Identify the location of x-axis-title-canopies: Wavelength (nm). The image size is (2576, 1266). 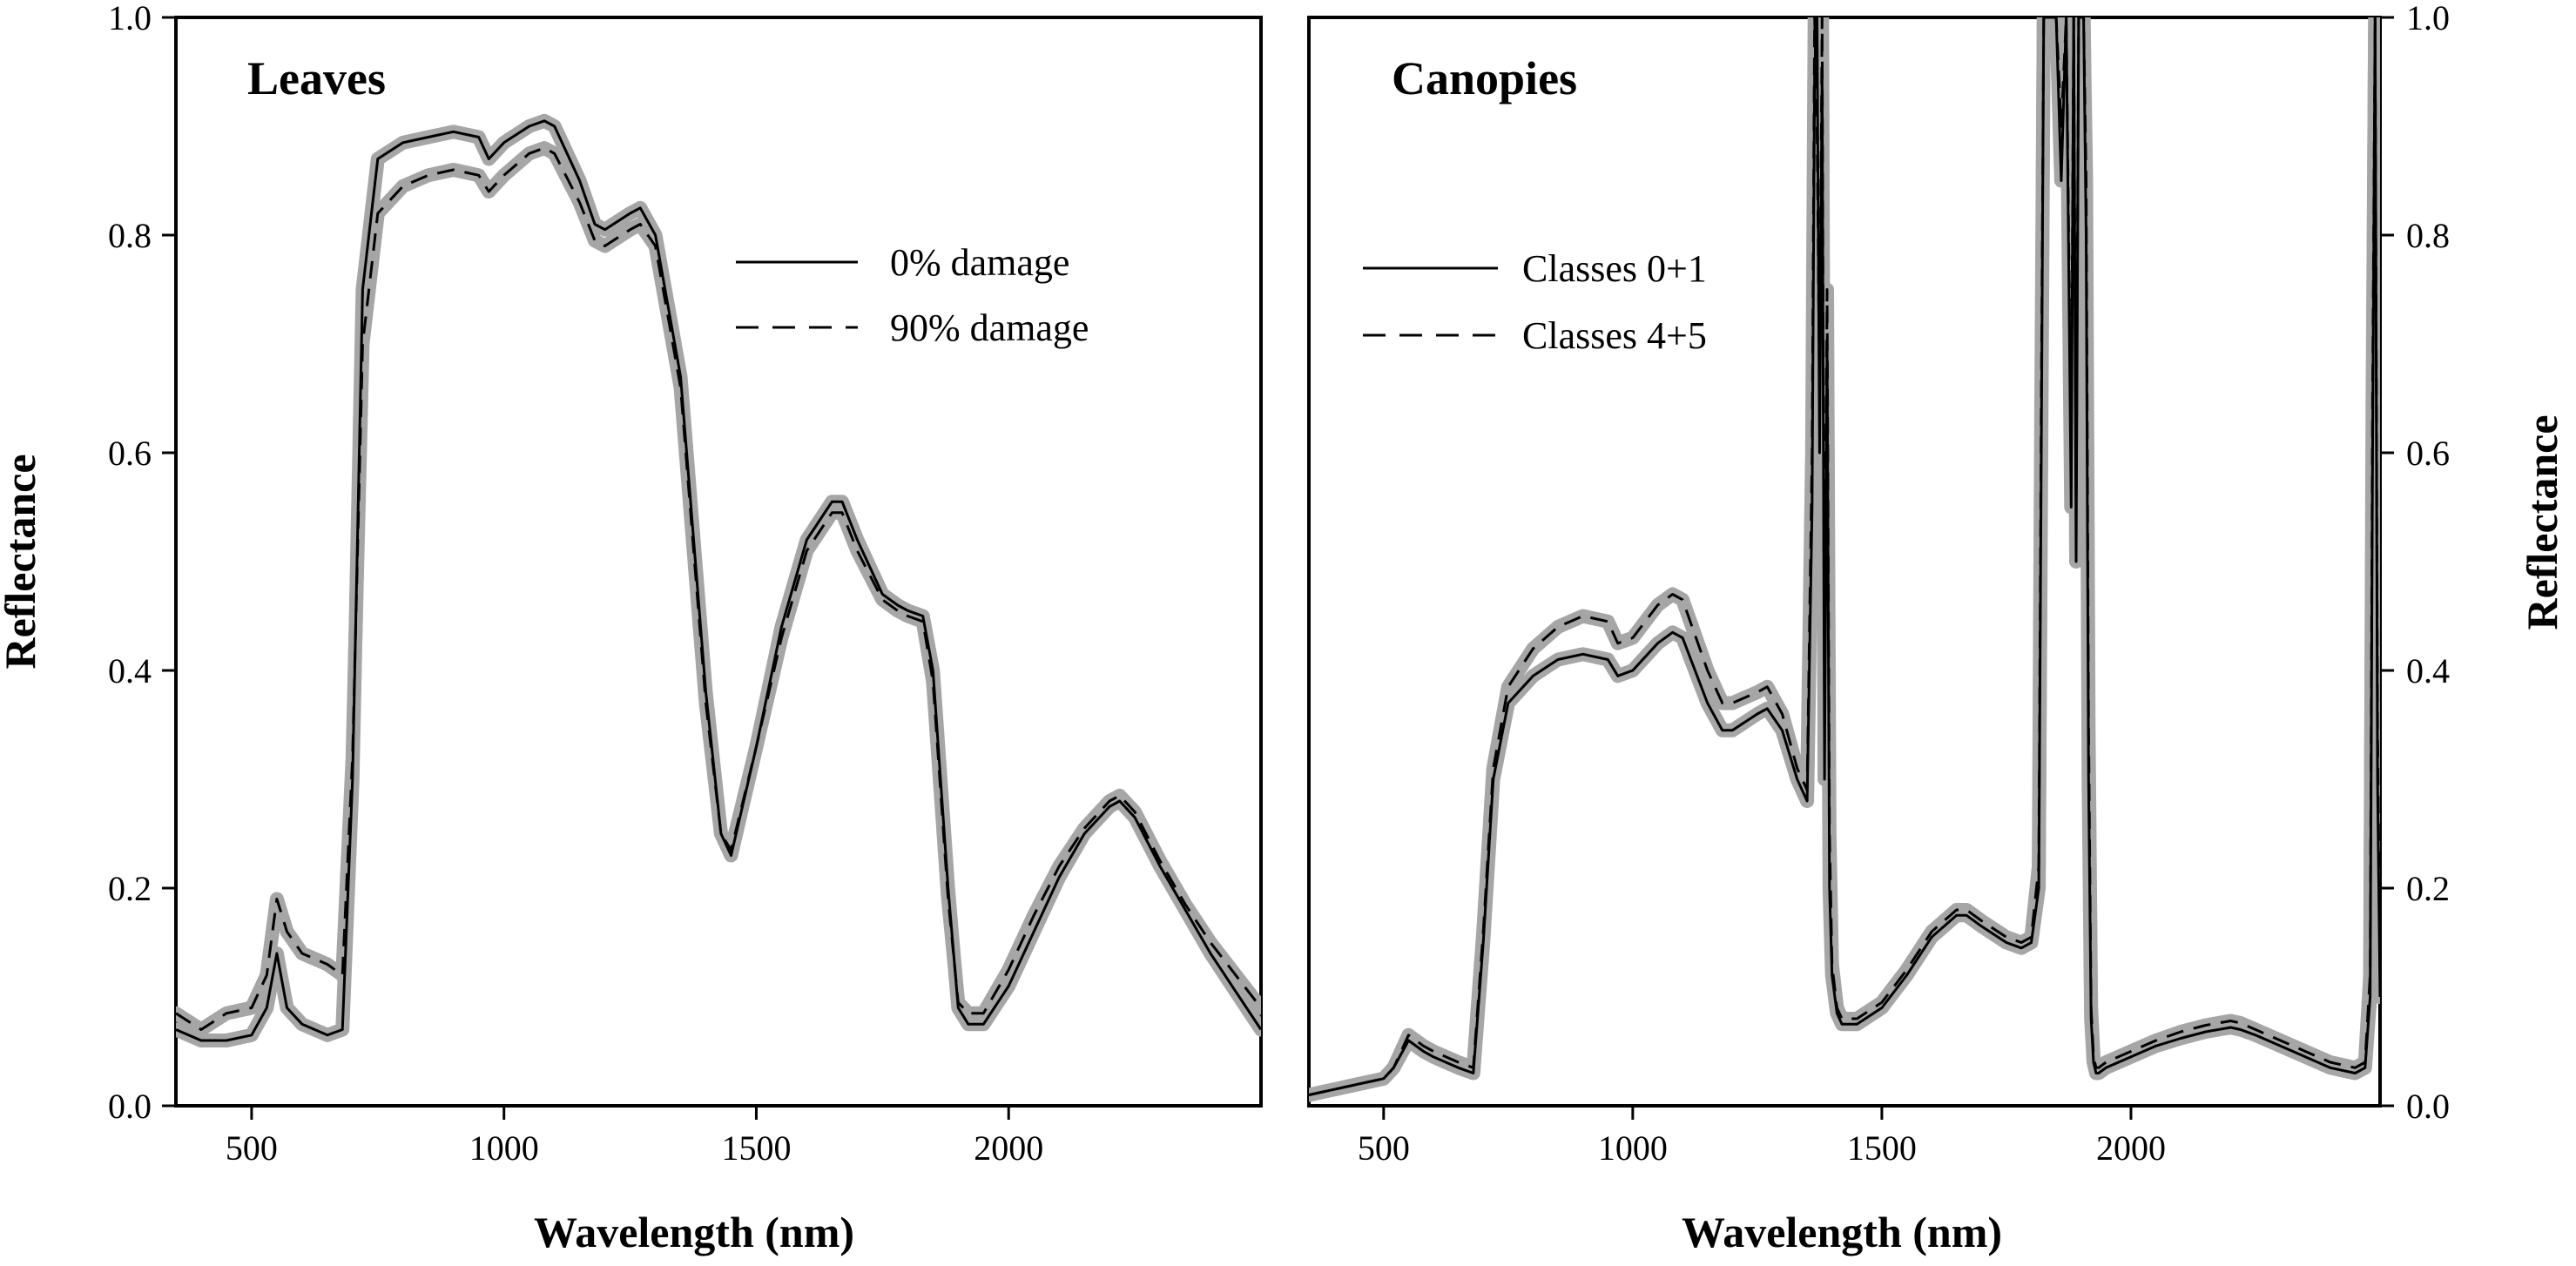
(1842, 1232).